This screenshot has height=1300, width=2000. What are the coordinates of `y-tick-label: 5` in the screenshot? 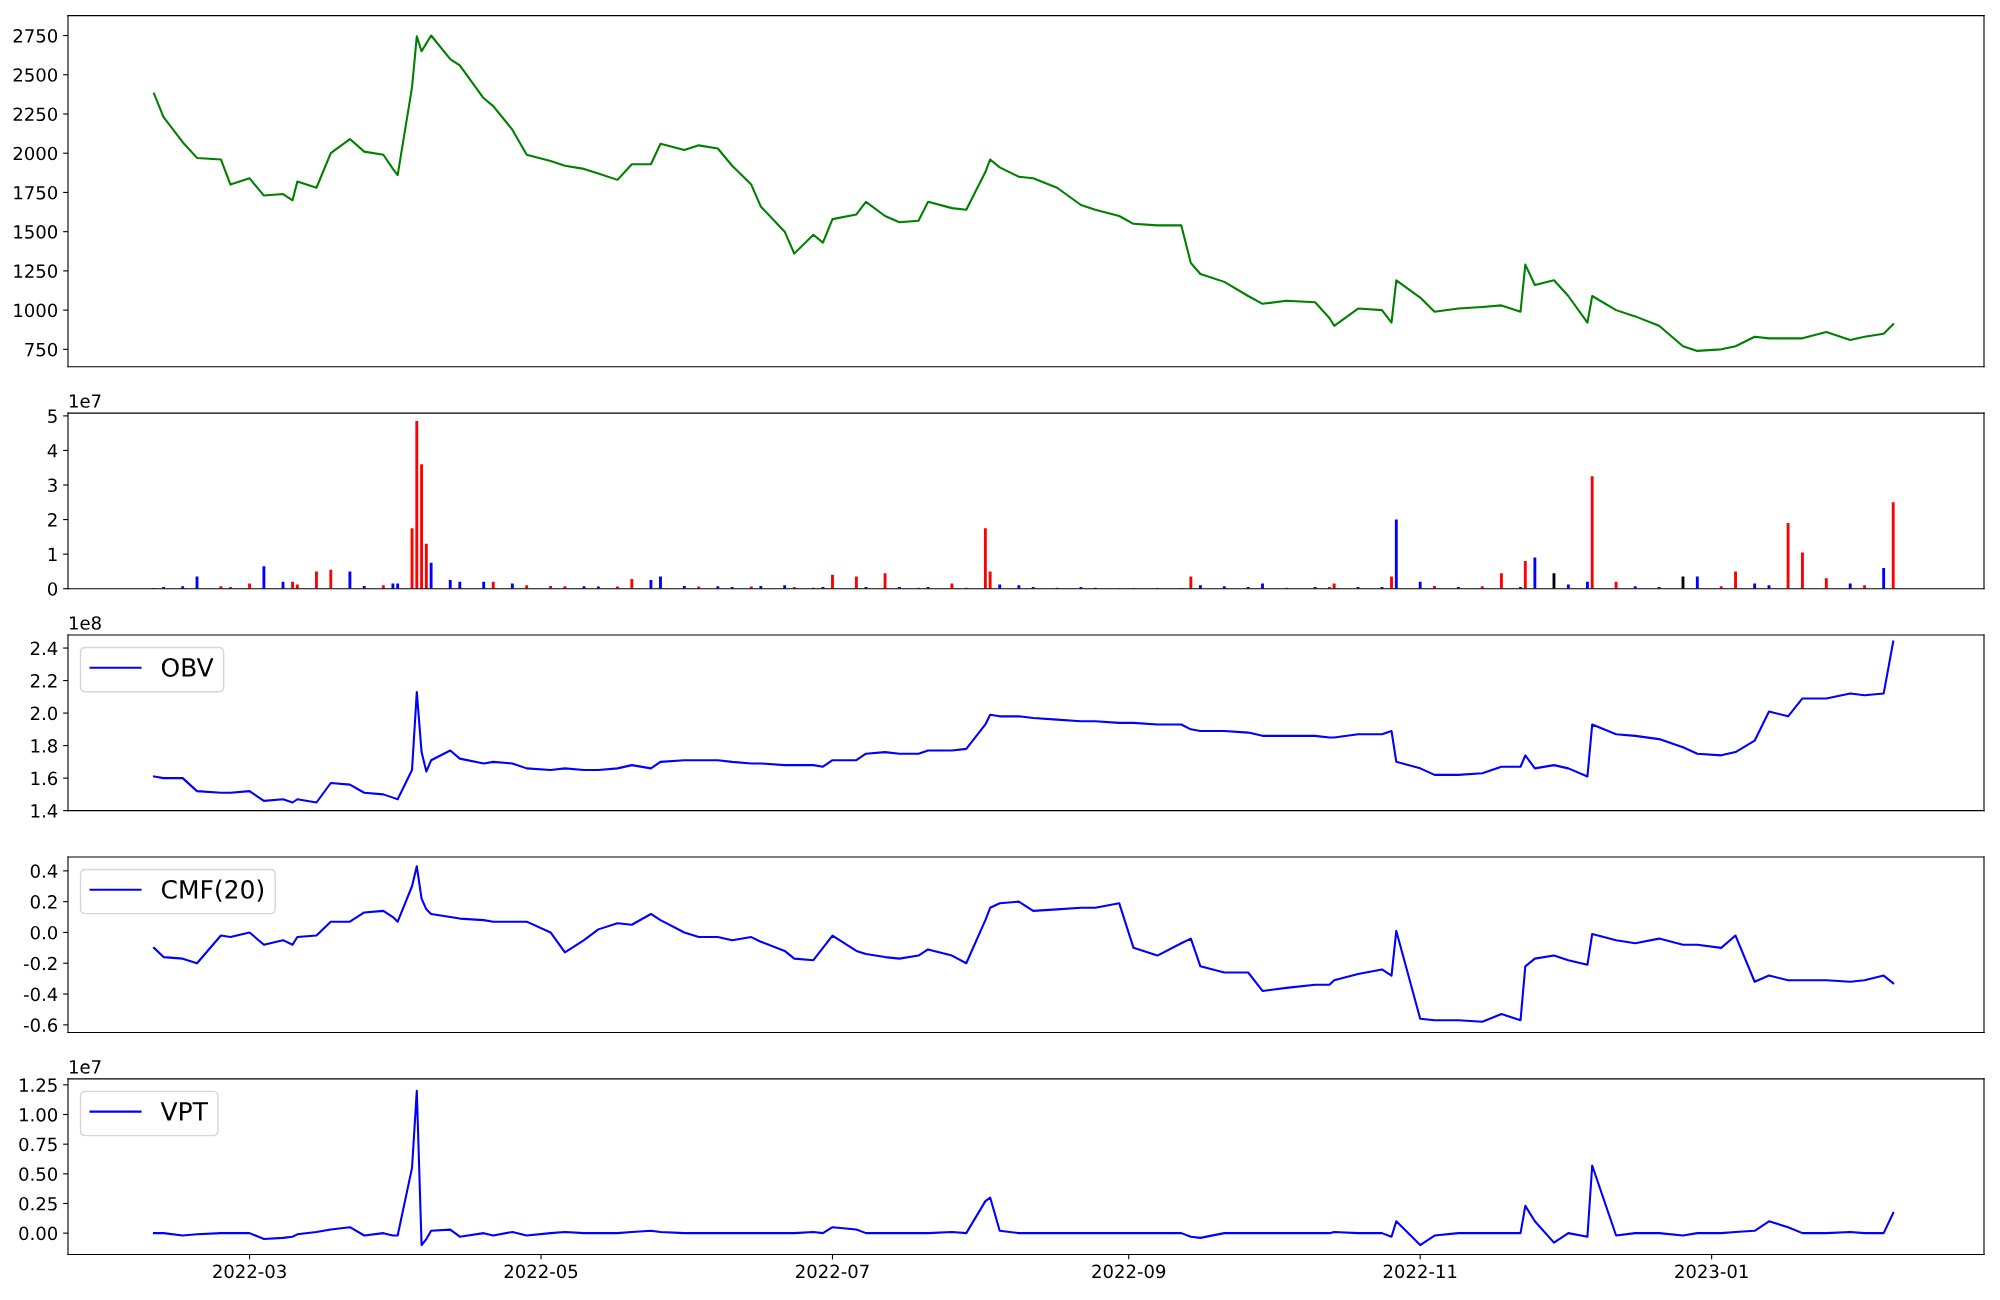 It's located at (52, 416).